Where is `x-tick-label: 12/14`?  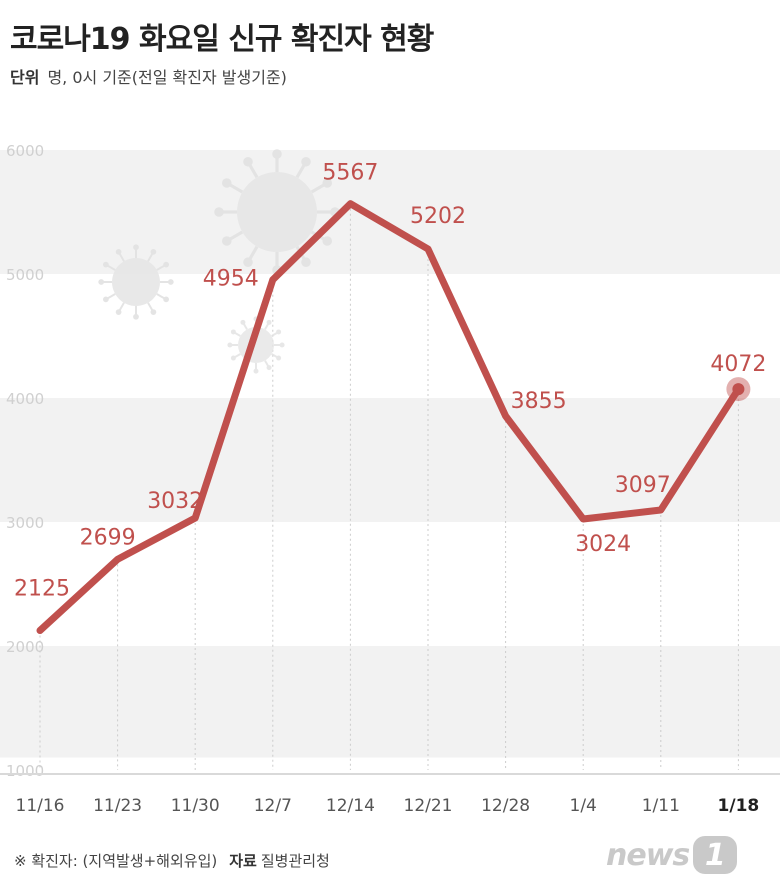 x-tick-label: 12/14 is located at coordinates (350, 806).